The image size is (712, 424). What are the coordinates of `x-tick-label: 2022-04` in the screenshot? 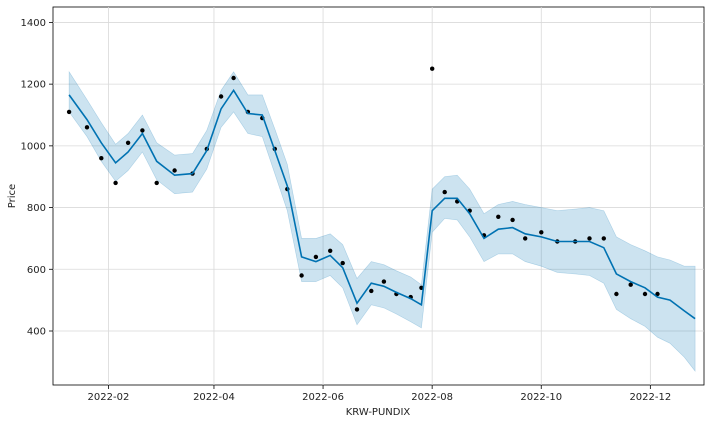 It's located at (214, 397).